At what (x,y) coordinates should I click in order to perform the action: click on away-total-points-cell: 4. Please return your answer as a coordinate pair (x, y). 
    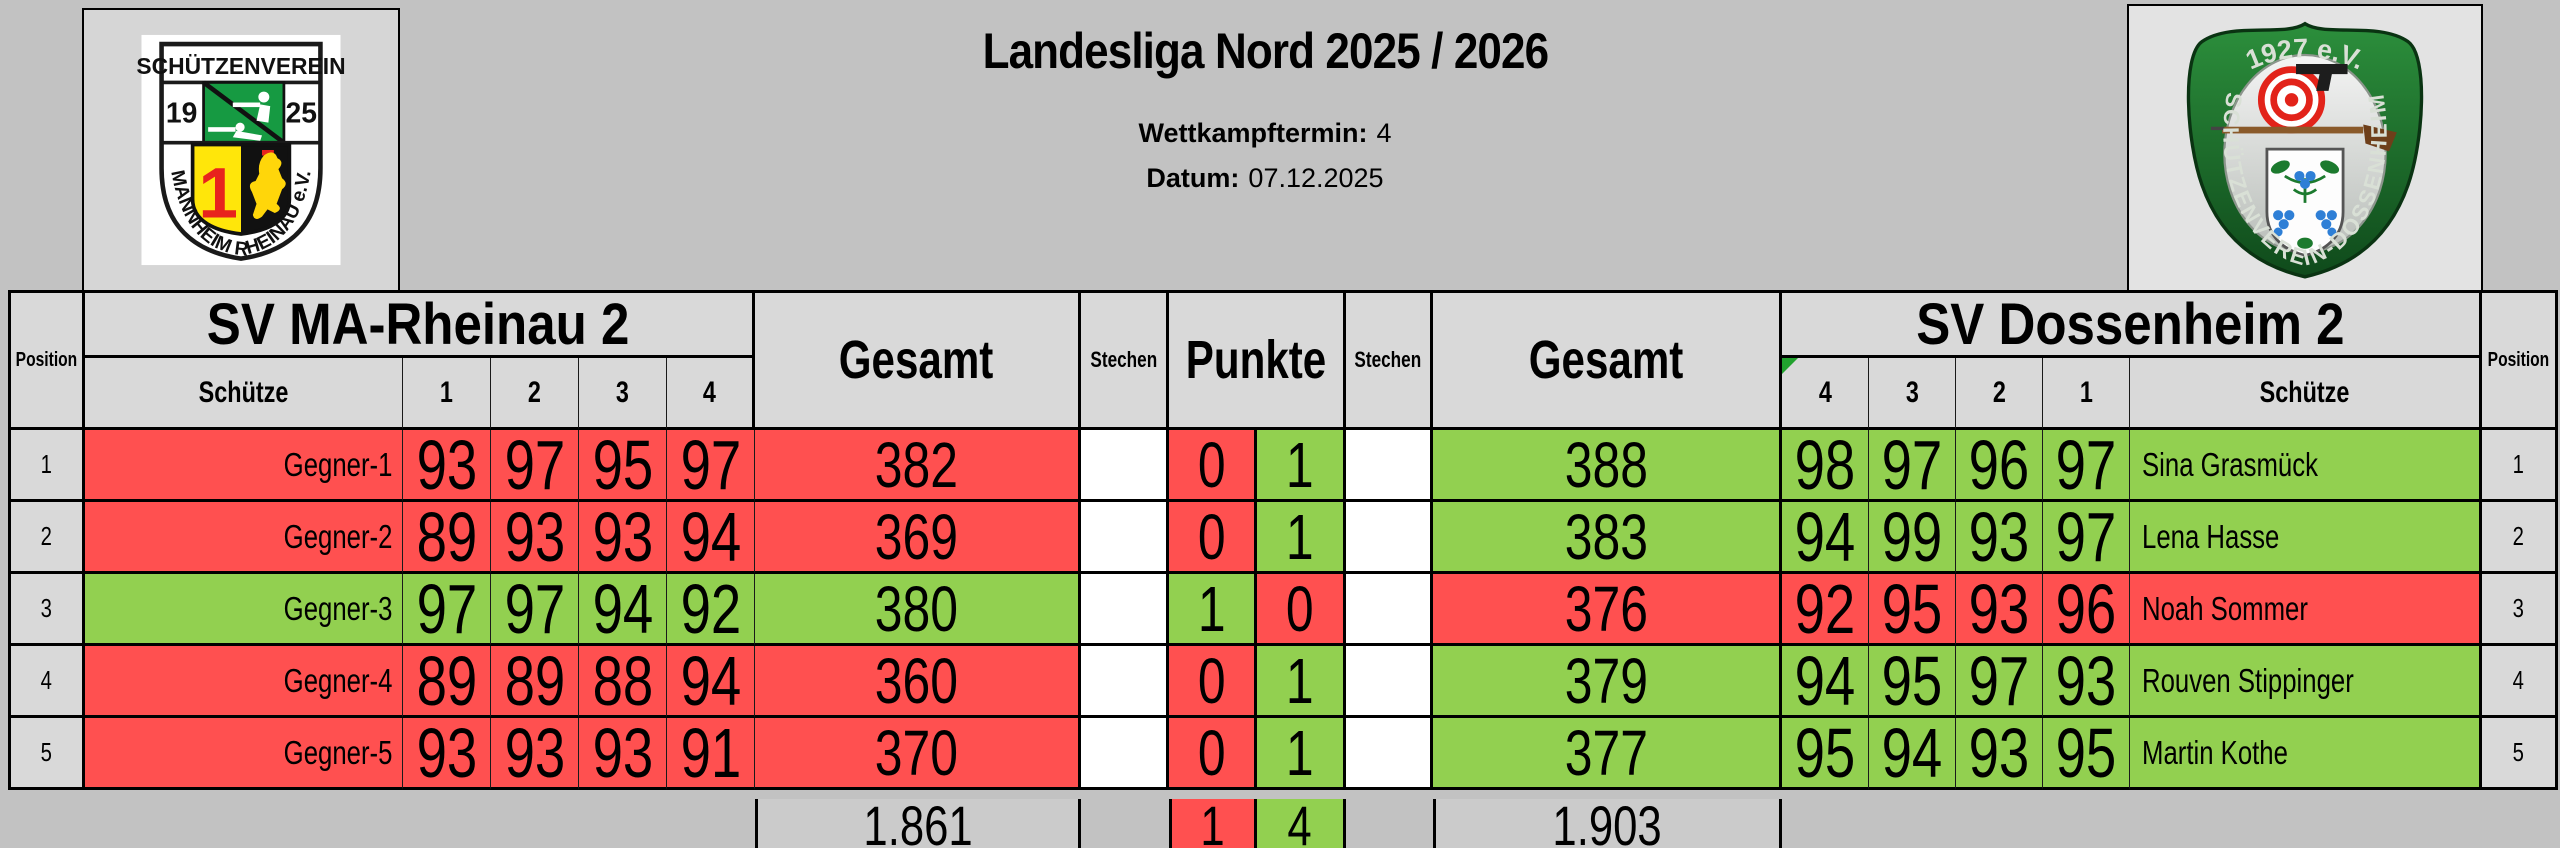
    Looking at the image, I should click on (1301, 821).